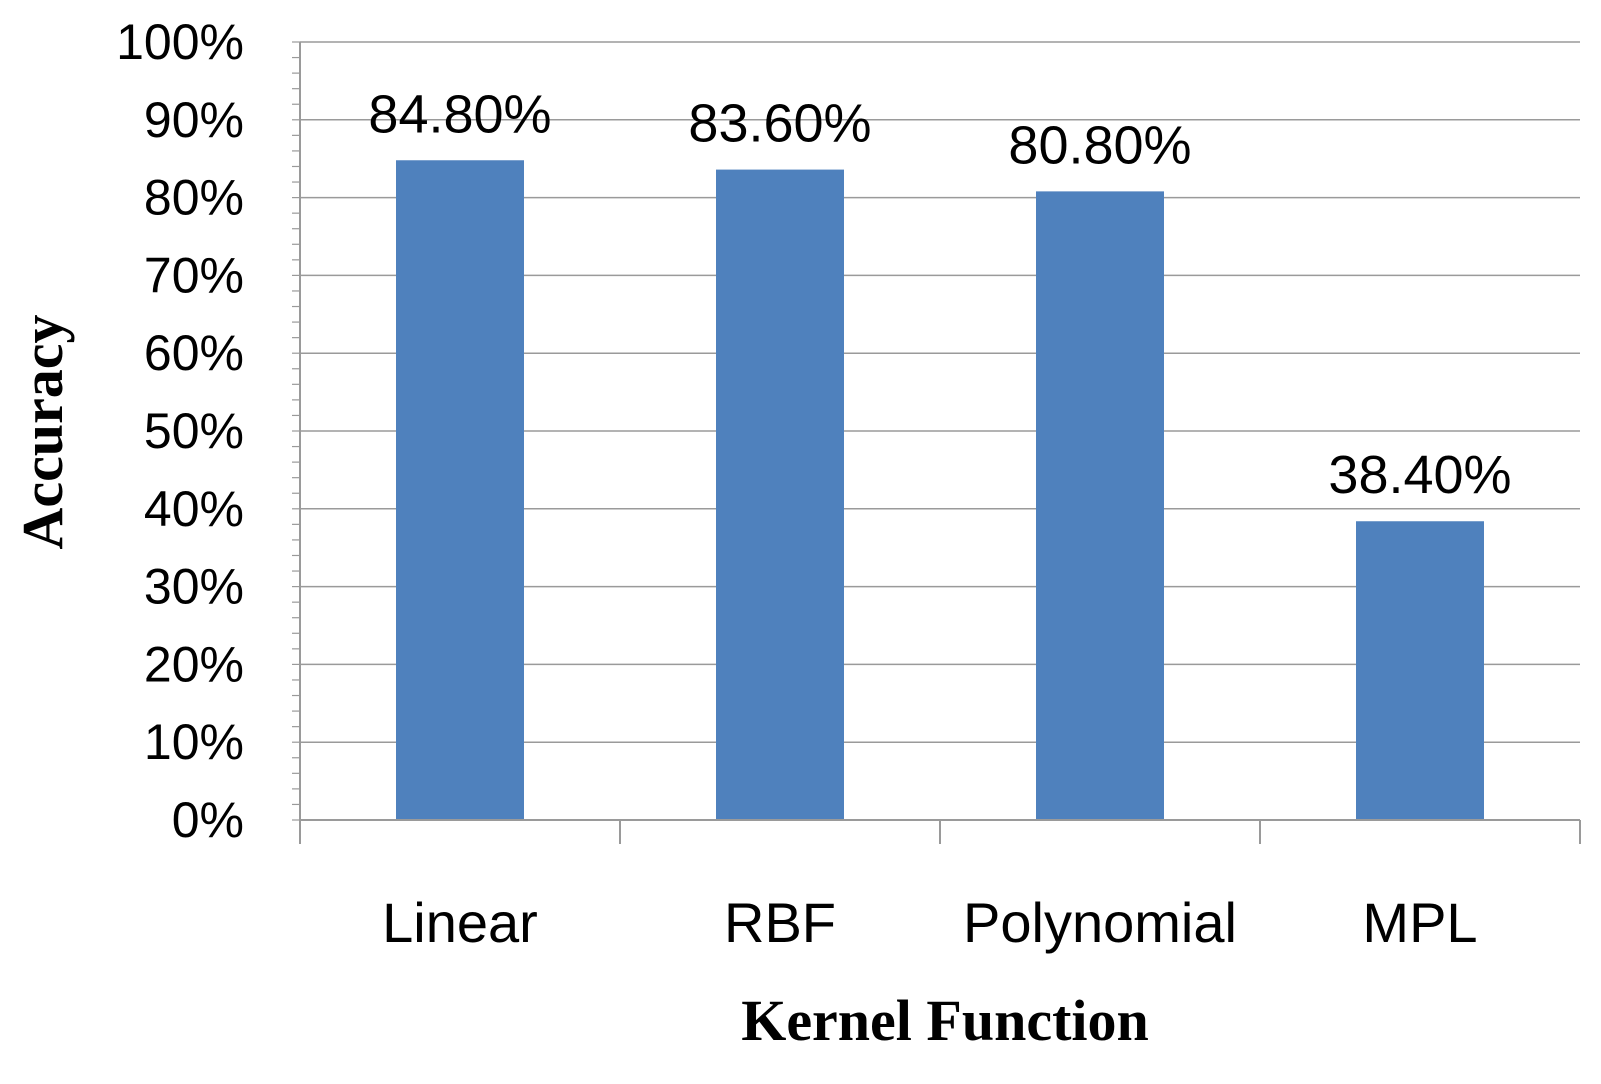 This screenshot has width=1601, height=1084. Describe the element at coordinates (1419, 922) in the screenshot. I see `x-tick-label: MPL` at that location.